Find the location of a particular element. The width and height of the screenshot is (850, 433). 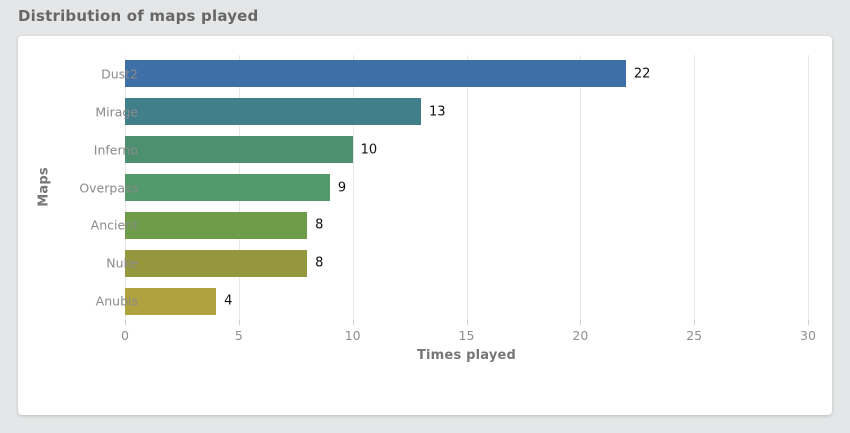

bar-row: 22 is located at coordinates (466, 74).